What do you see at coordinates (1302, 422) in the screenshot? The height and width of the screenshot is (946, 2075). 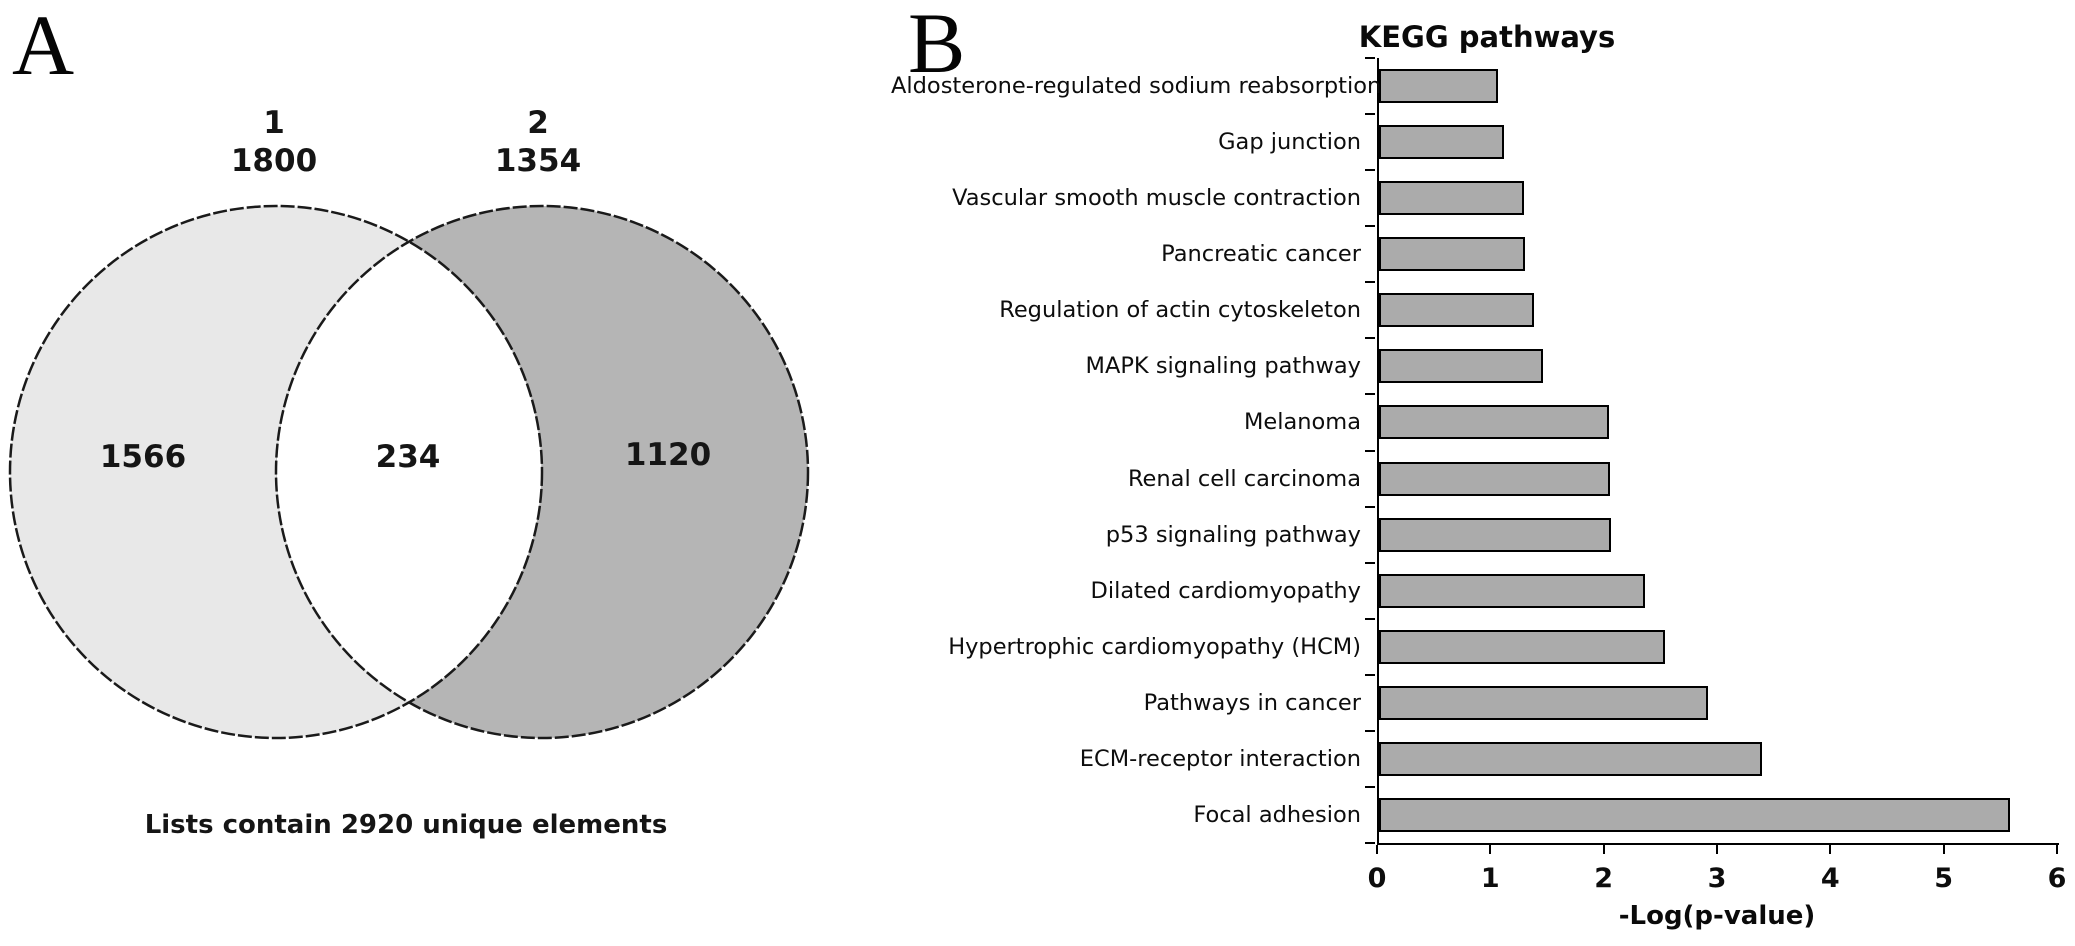 I see `category-label: Melanoma` at bounding box center [1302, 422].